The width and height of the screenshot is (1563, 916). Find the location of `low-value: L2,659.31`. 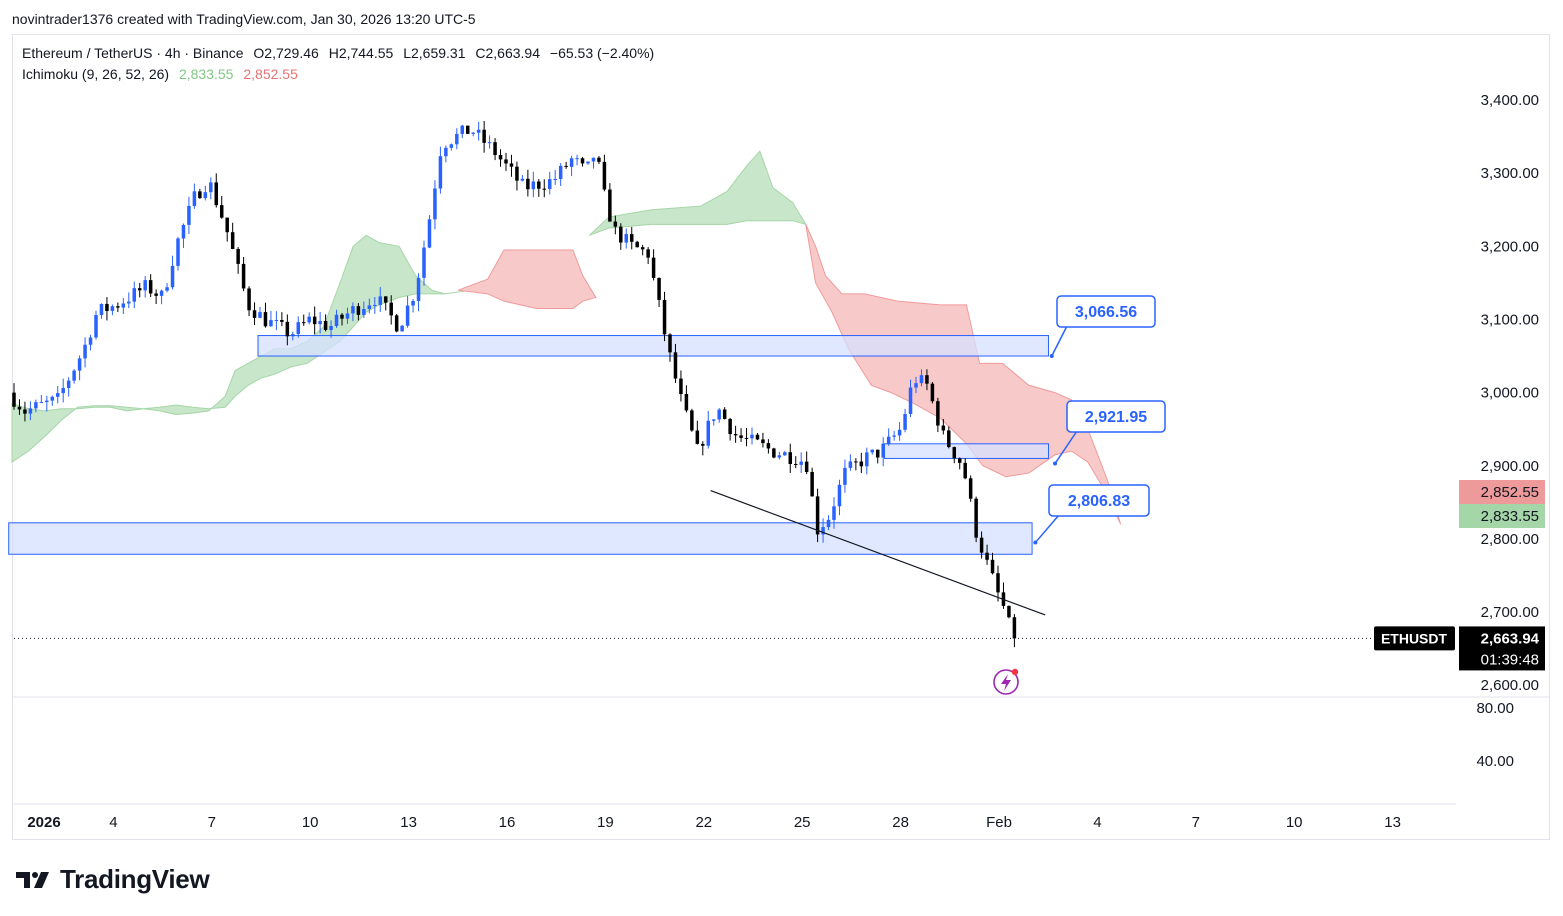

low-value: L2,659.31 is located at coordinates (434, 53).